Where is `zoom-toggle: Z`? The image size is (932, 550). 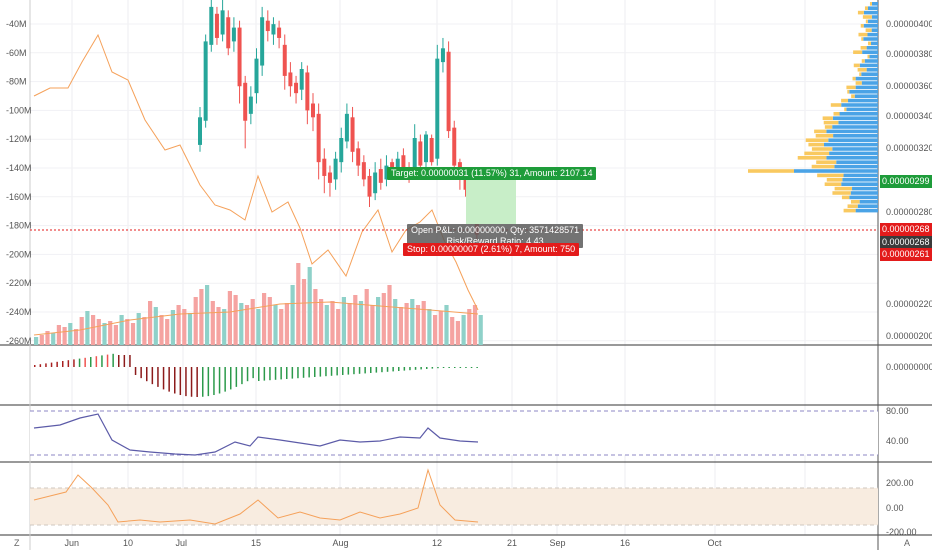 zoom-toggle: Z is located at coordinates (17, 543).